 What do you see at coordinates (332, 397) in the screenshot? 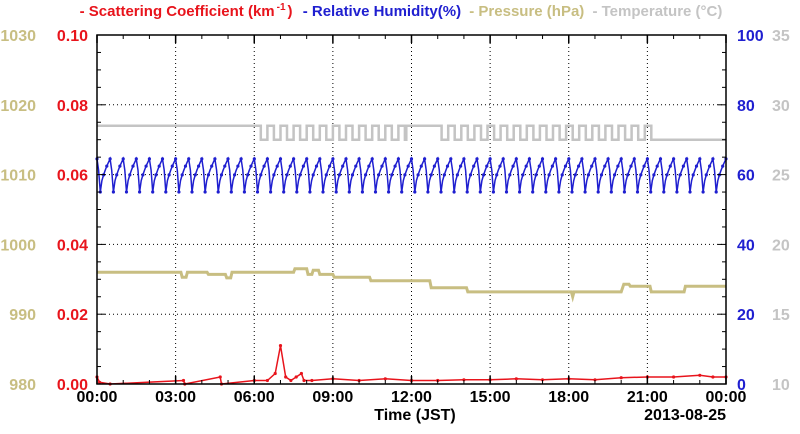
I see `x-tick-label: 09:00` at bounding box center [332, 397].